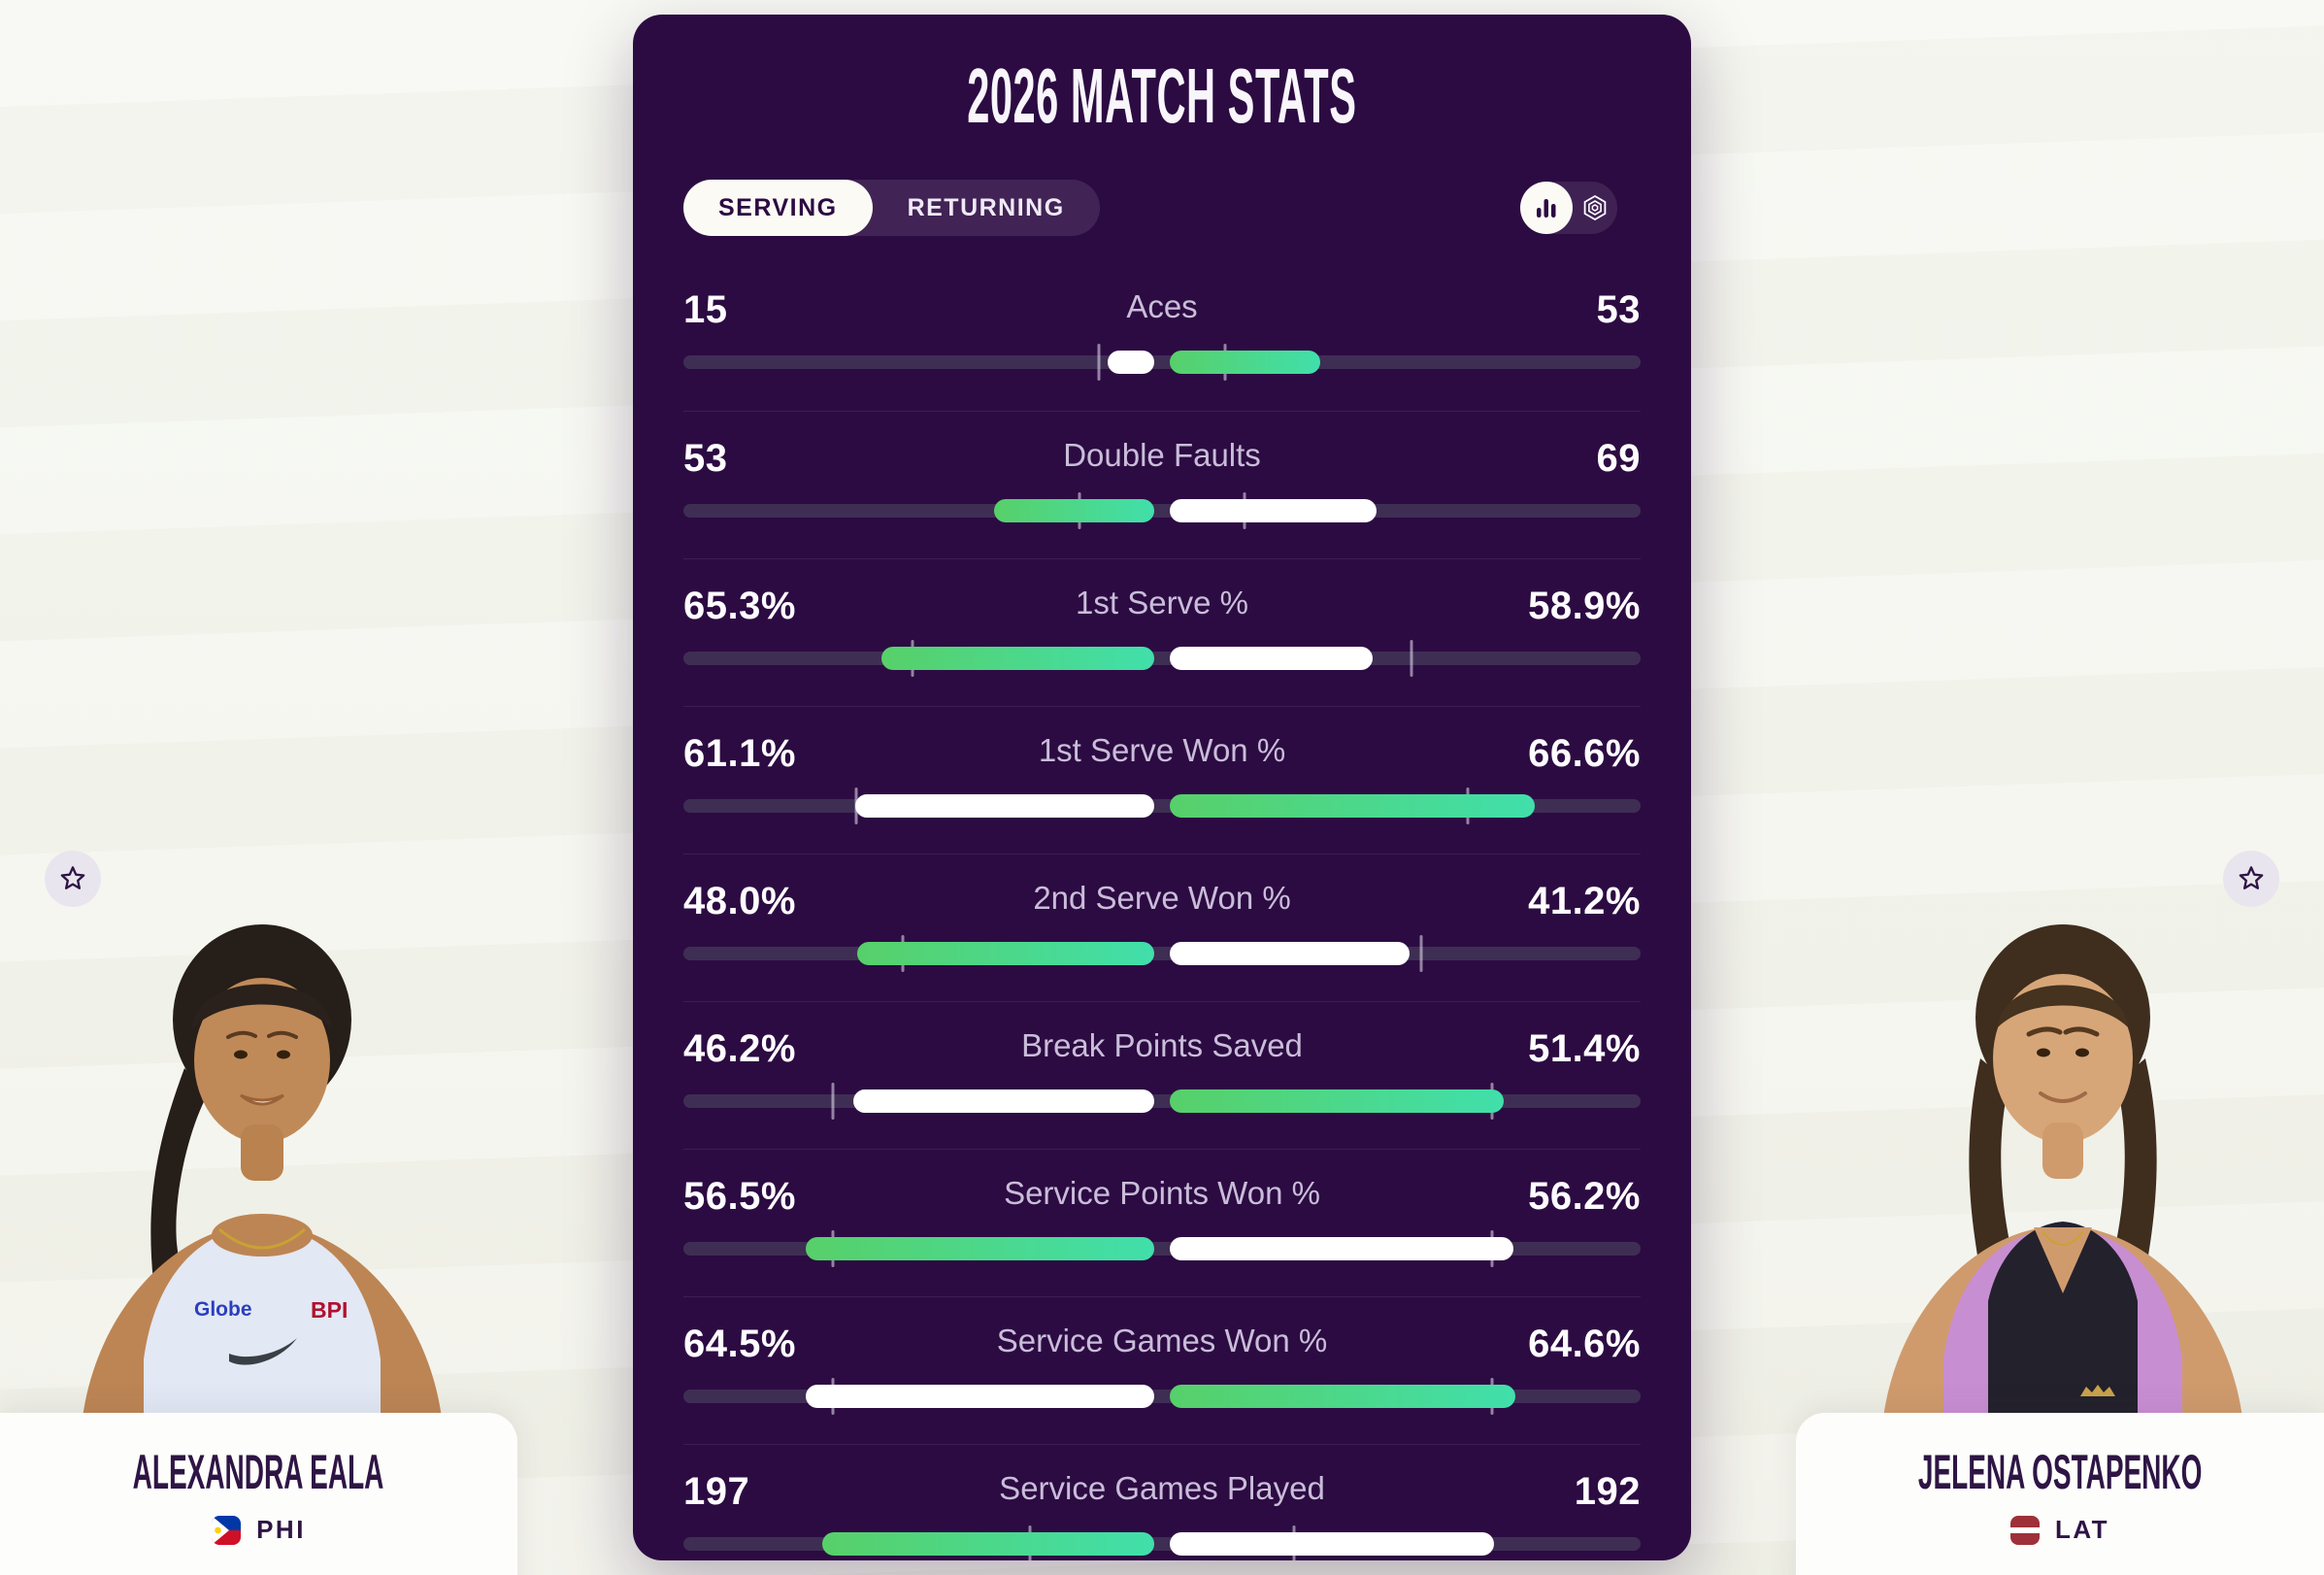 The height and width of the screenshot is (1575, 2324). What do you see at coordinates (1162, 484) in the screenshot?
I see `stat-row: 53 Double Faults 69` at bounding box center [1162, 484].